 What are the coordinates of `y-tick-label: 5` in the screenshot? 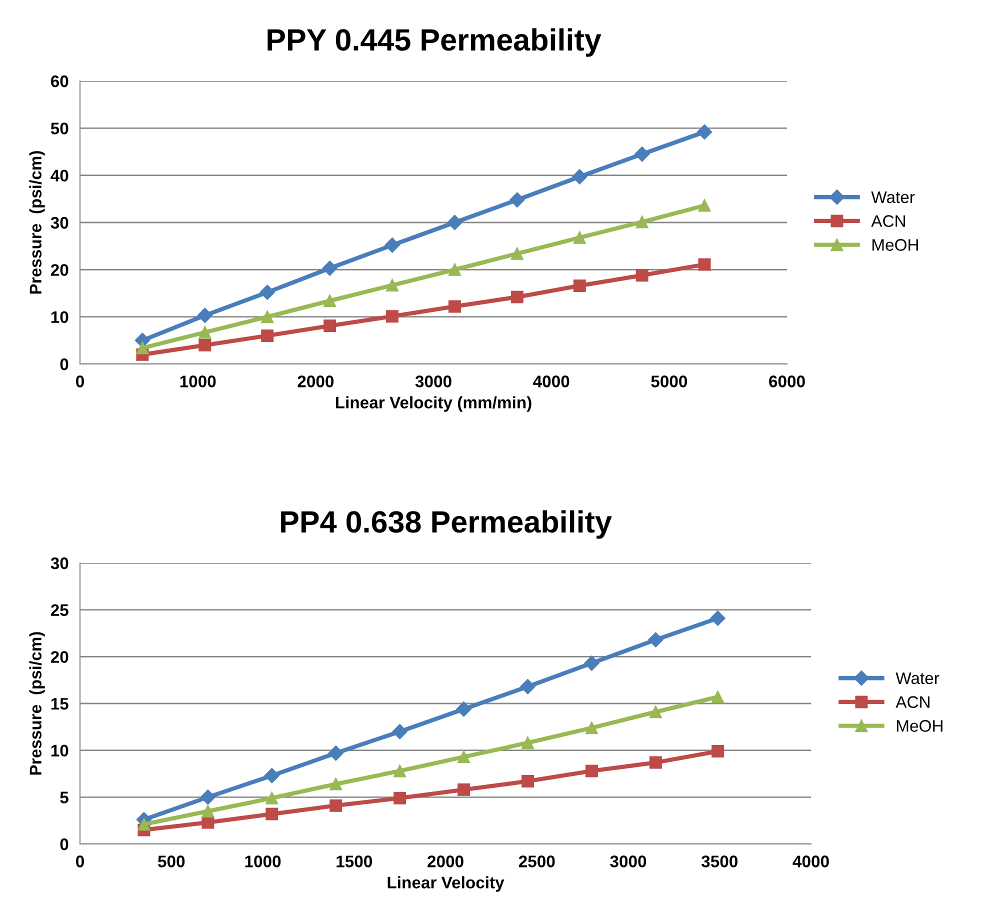 It's located at (64, 798).